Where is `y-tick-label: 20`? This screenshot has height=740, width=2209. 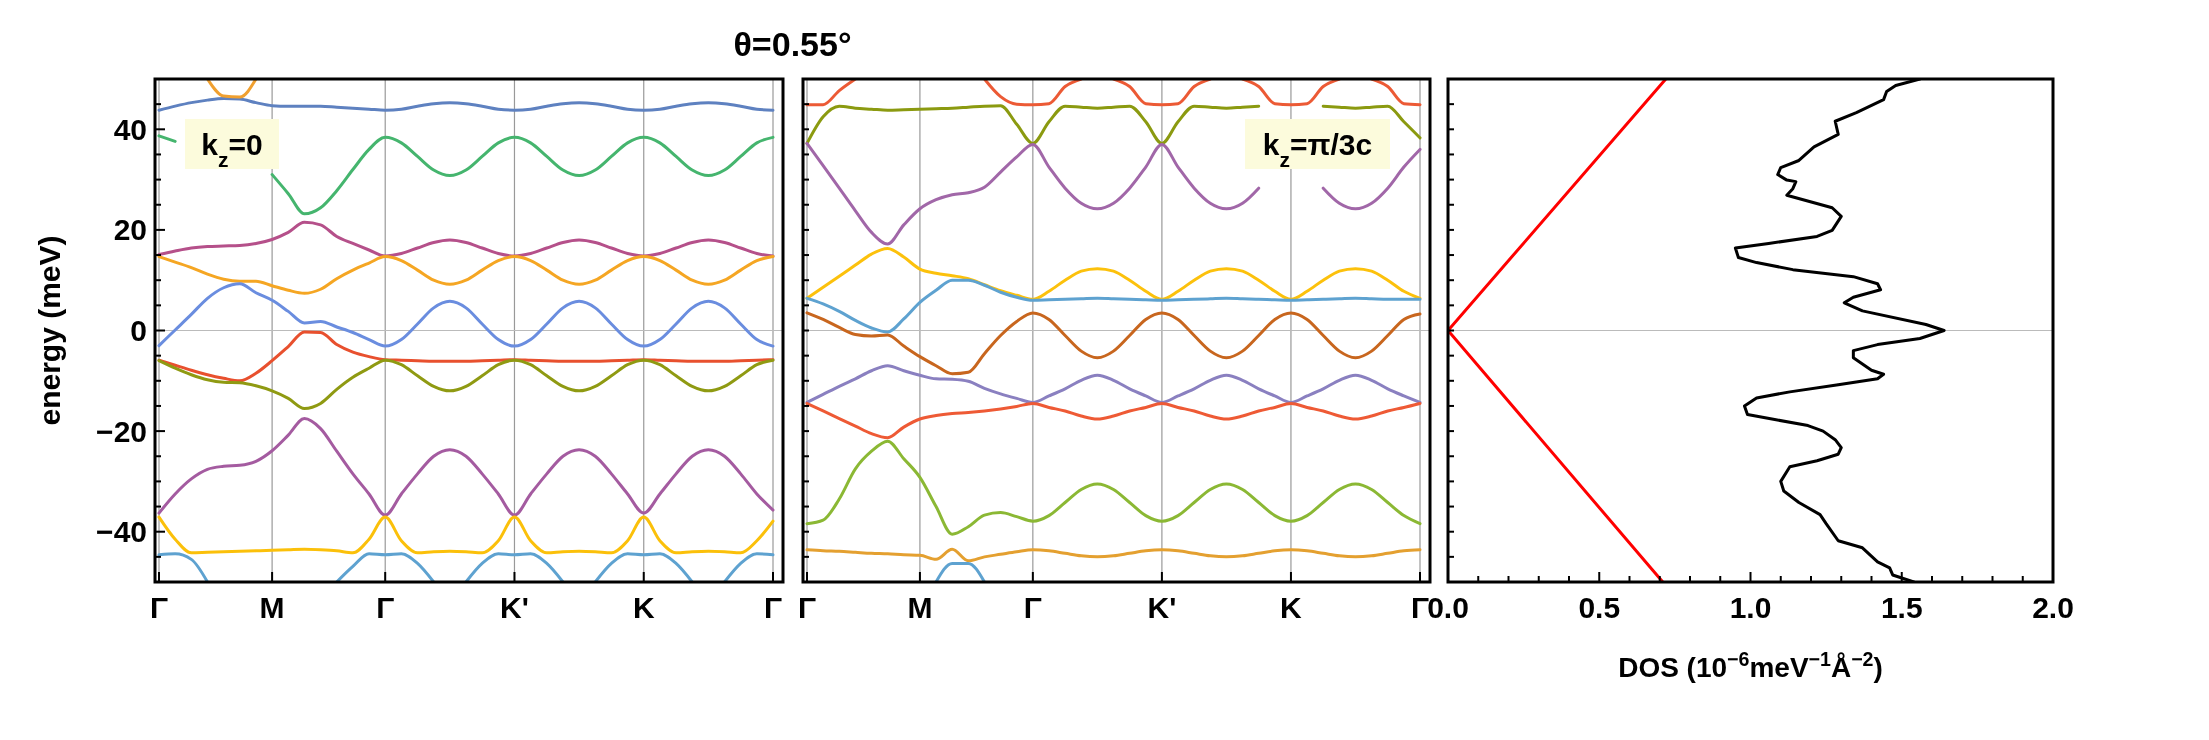 y-tick-label: 20 is located at coordinates (130, 230).